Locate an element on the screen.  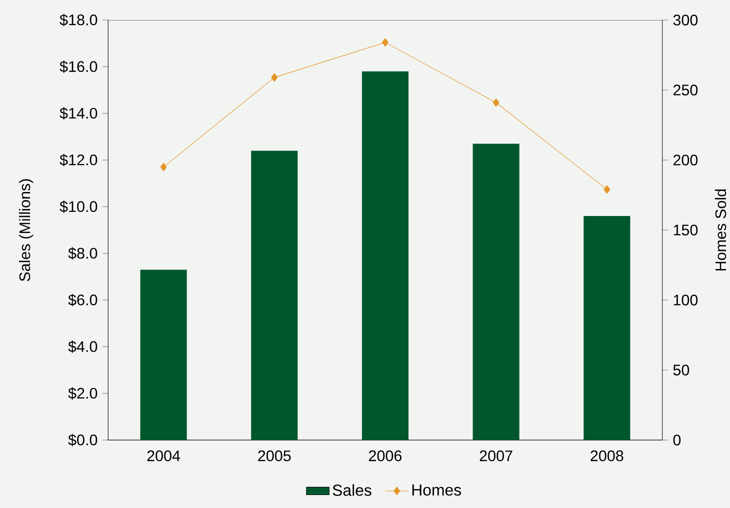
y-axis-title: Sales (Millions) is located at coordinates (26, 230).